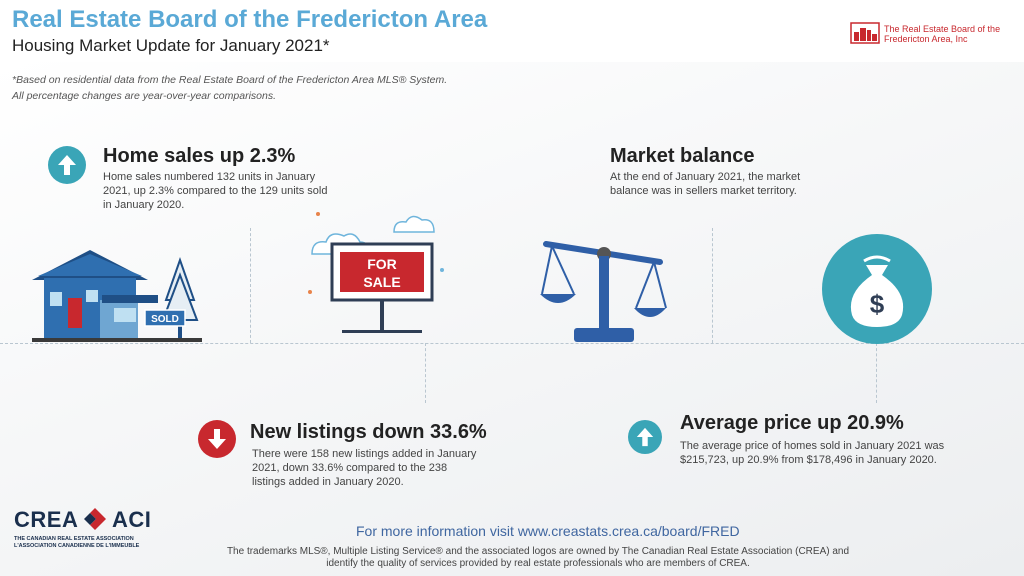 The height and width of the screenshot is (576, 1024). Describe the element at coordinates (381, 282) in the screenshot. I see `for-sale-text-line2: SALE` at that location.